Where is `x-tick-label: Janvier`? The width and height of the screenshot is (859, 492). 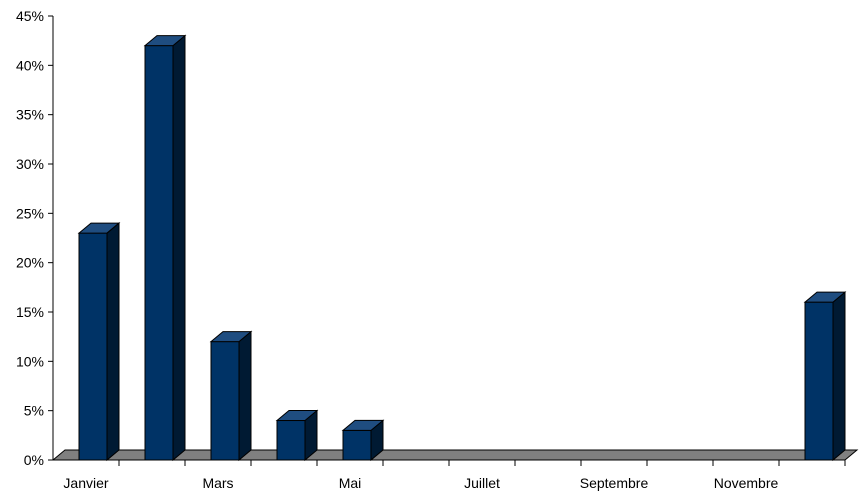 x-tick-label: Janvier is located at coordinates (85, 483).